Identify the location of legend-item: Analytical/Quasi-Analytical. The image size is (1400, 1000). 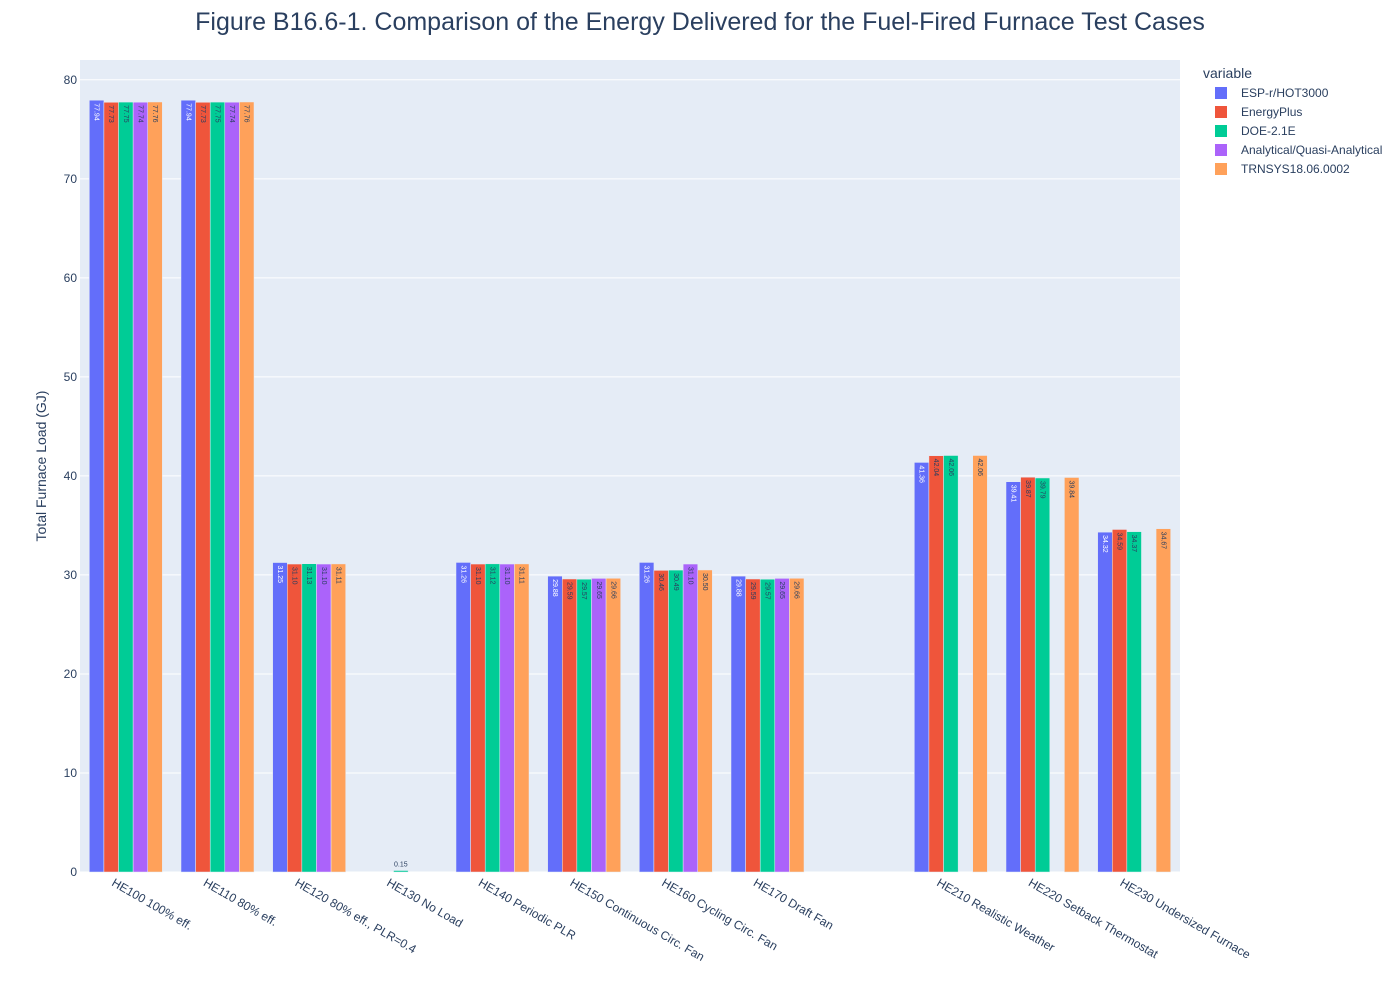
(1298, 150).